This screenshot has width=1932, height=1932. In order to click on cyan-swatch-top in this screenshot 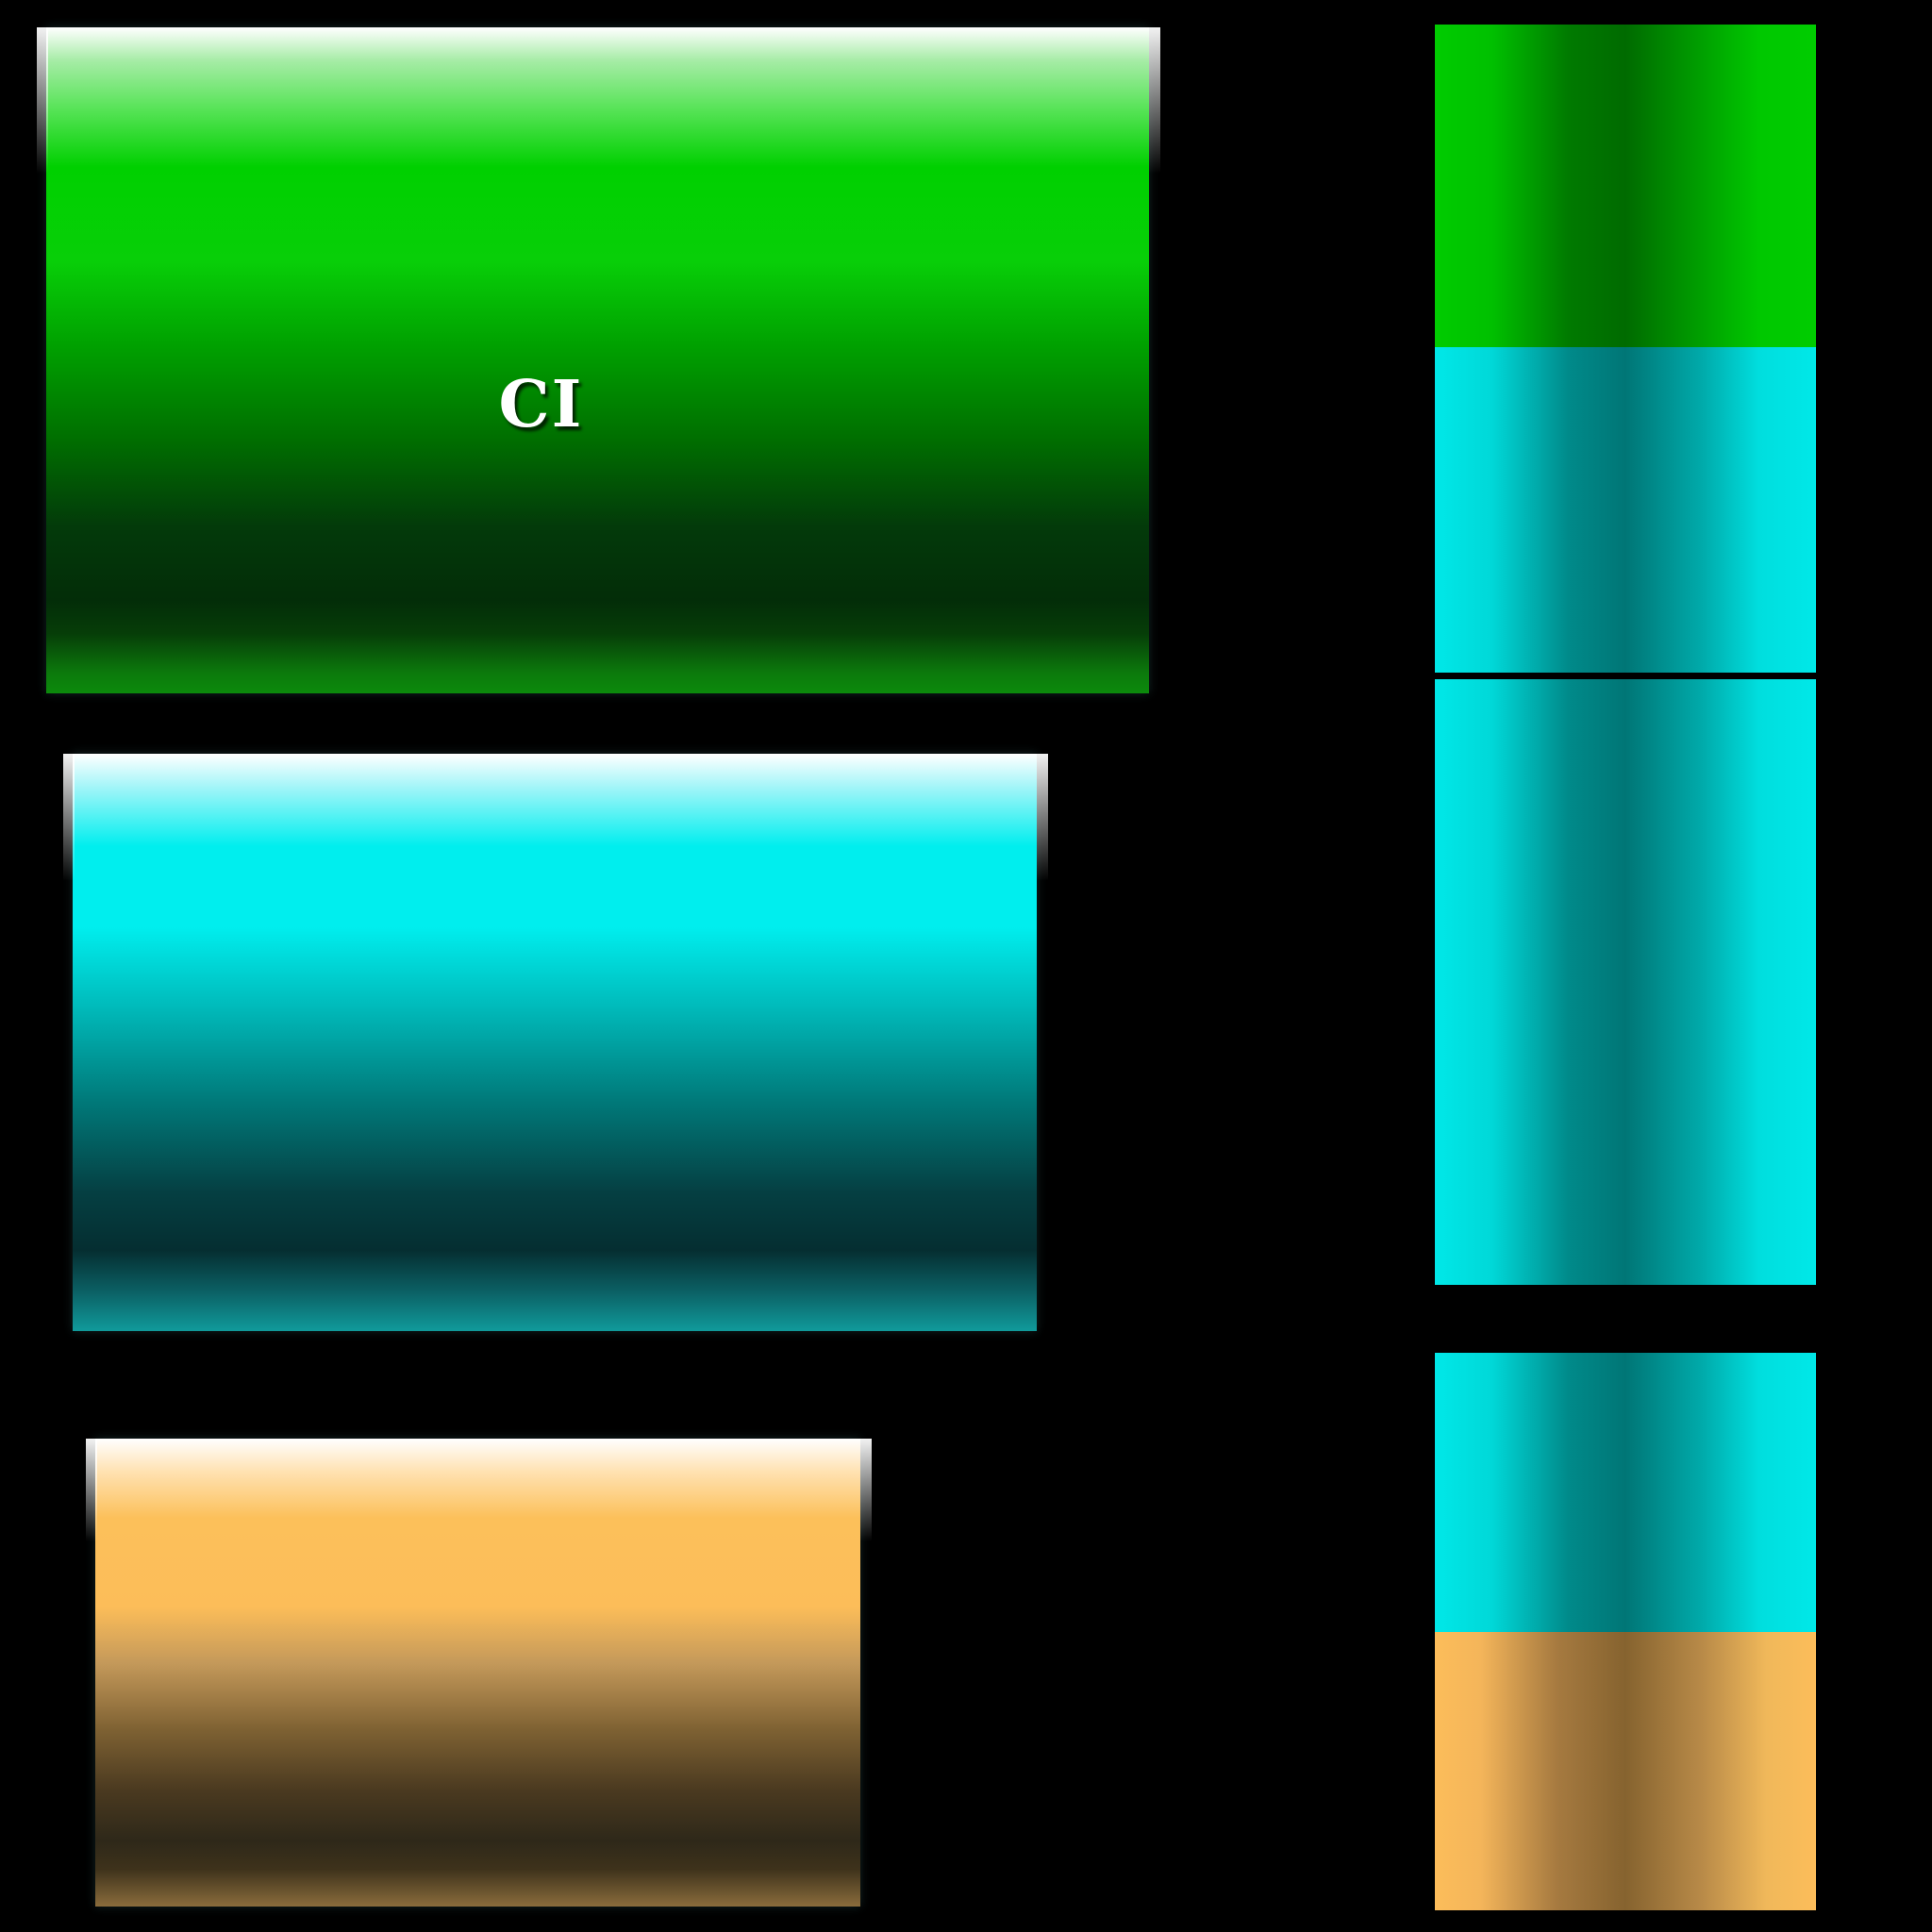, I will do `click(1625, 510)`.